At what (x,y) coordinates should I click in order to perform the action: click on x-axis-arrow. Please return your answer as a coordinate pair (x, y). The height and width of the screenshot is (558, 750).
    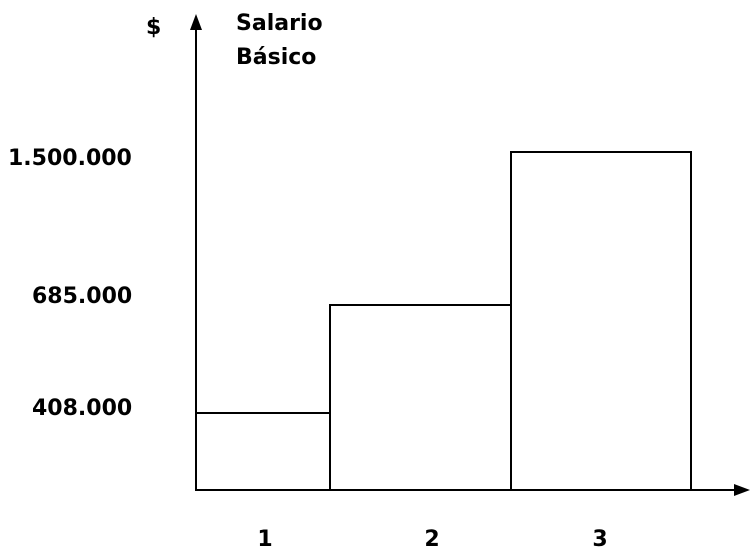
    Looking at the image, I should click on (742, 490).